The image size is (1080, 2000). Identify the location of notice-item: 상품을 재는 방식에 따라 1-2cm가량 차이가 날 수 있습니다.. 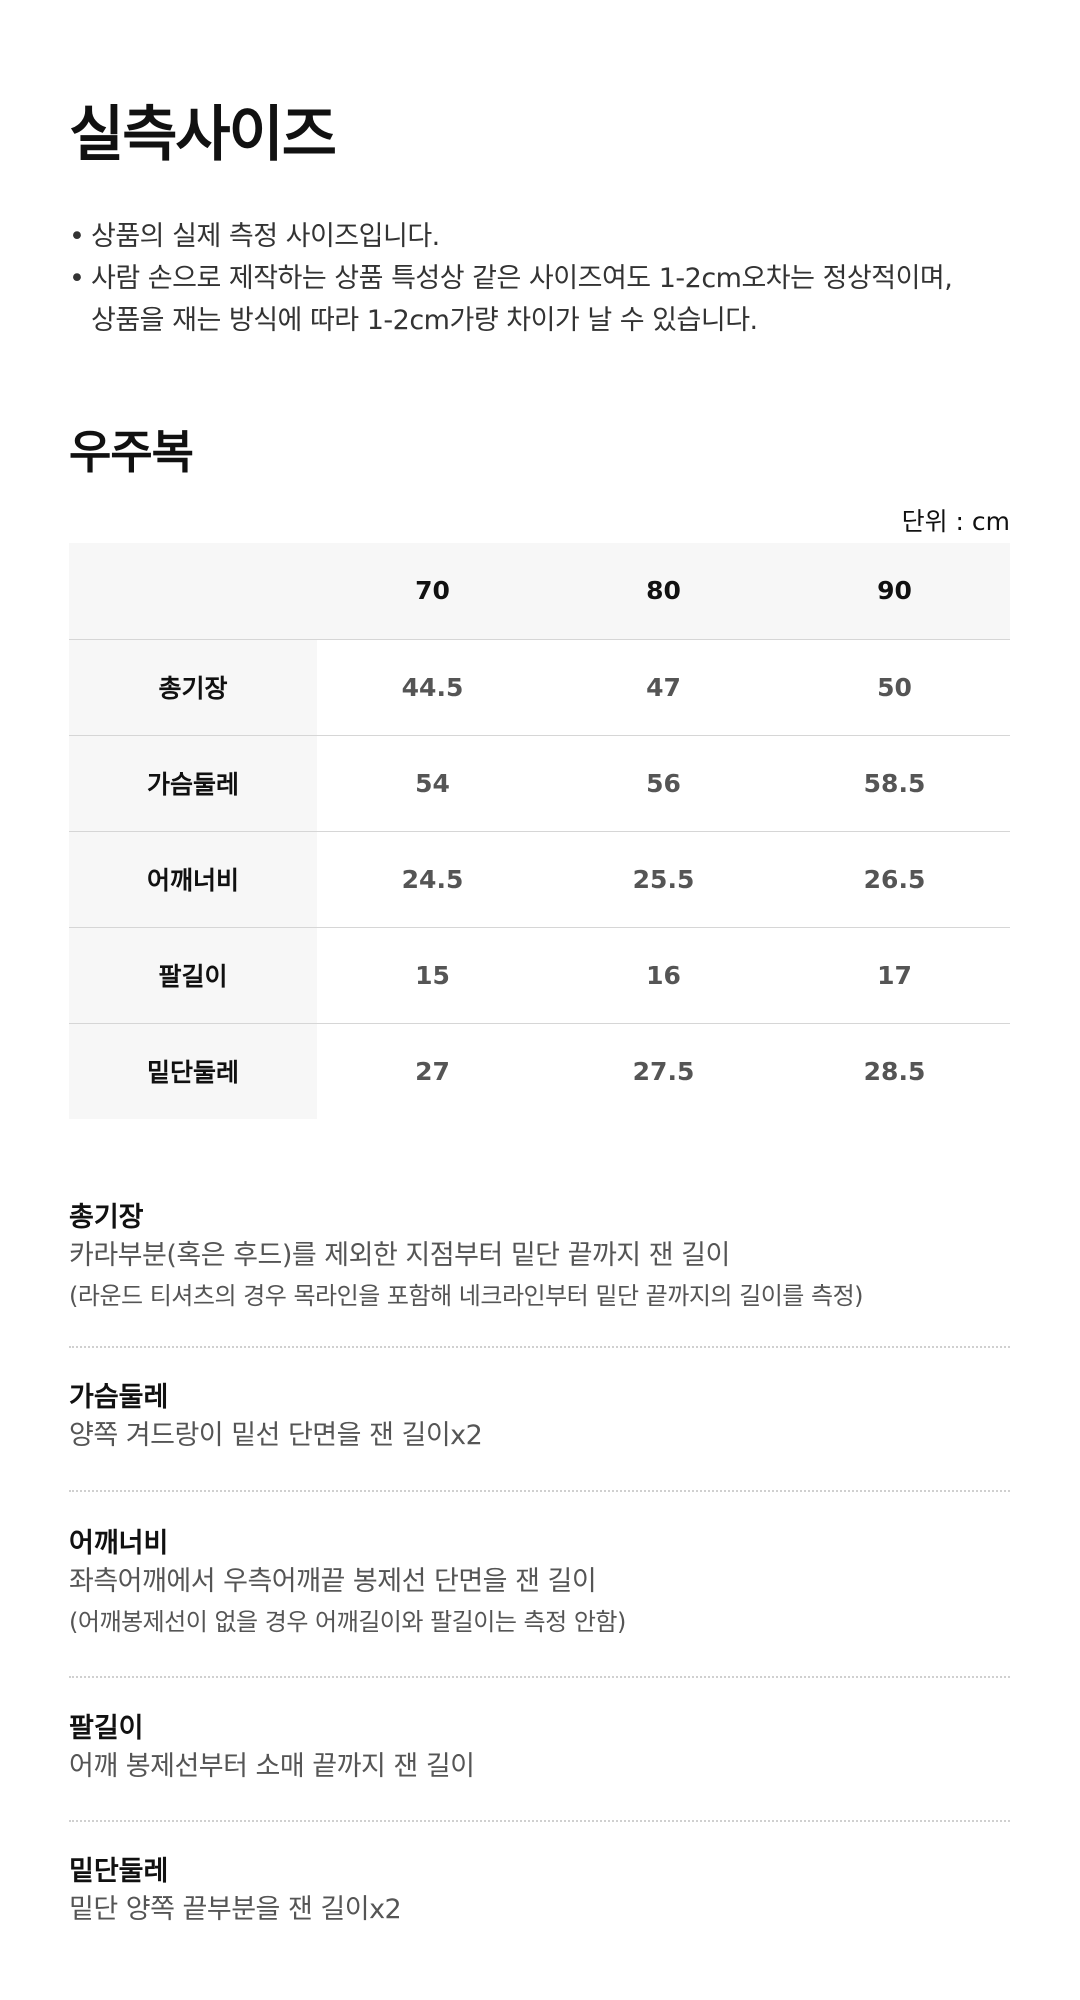
(510, 321).